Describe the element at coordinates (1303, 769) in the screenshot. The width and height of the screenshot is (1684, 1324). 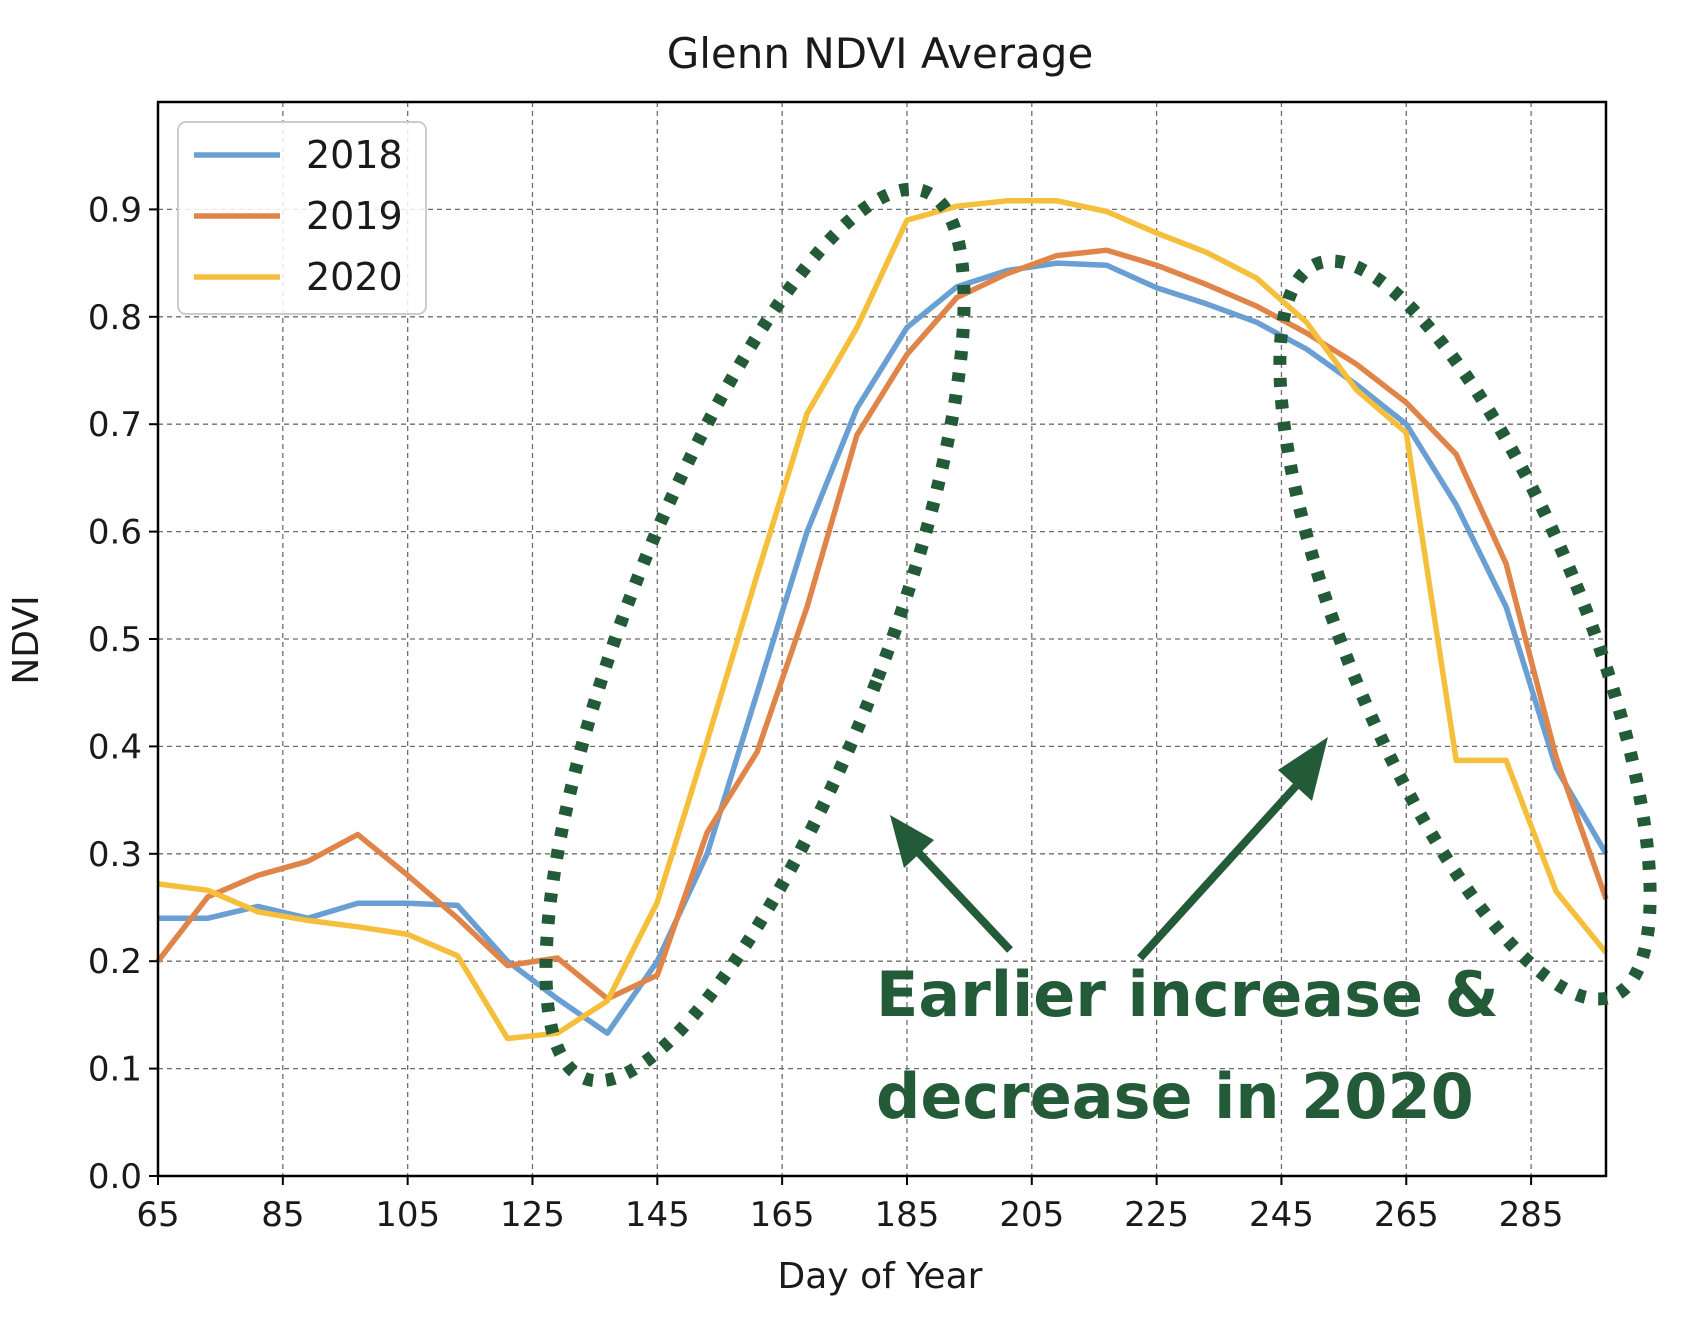
I see `arrow-right-head` at that location.